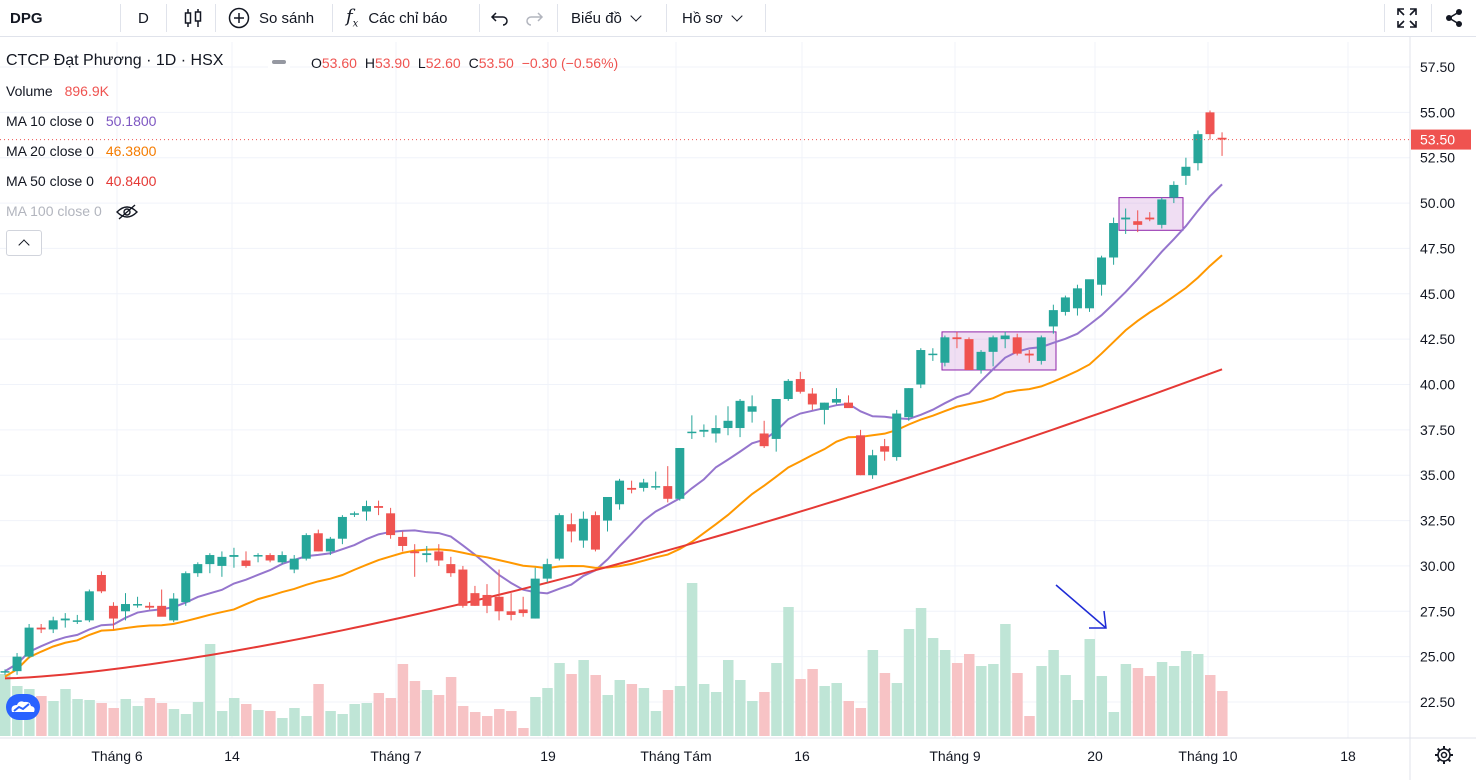 This screenshot has height=780, width=1476. Describe the element at coordinates (232, 756) in the screenshot. I see `time-tick-label: 14` at that location.